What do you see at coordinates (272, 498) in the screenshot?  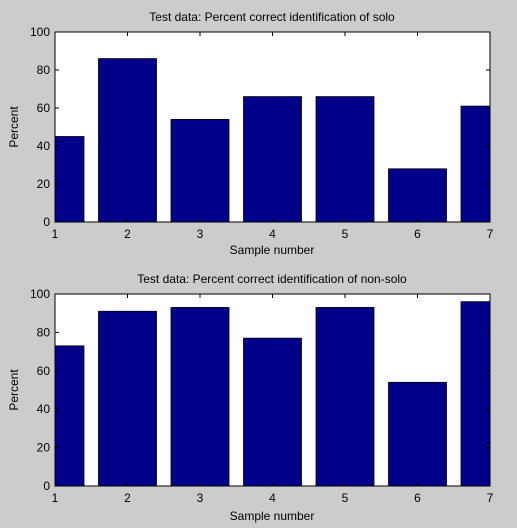 I see `non-solo-x-tick-label-4: 4` at bounding box center [272, 498].